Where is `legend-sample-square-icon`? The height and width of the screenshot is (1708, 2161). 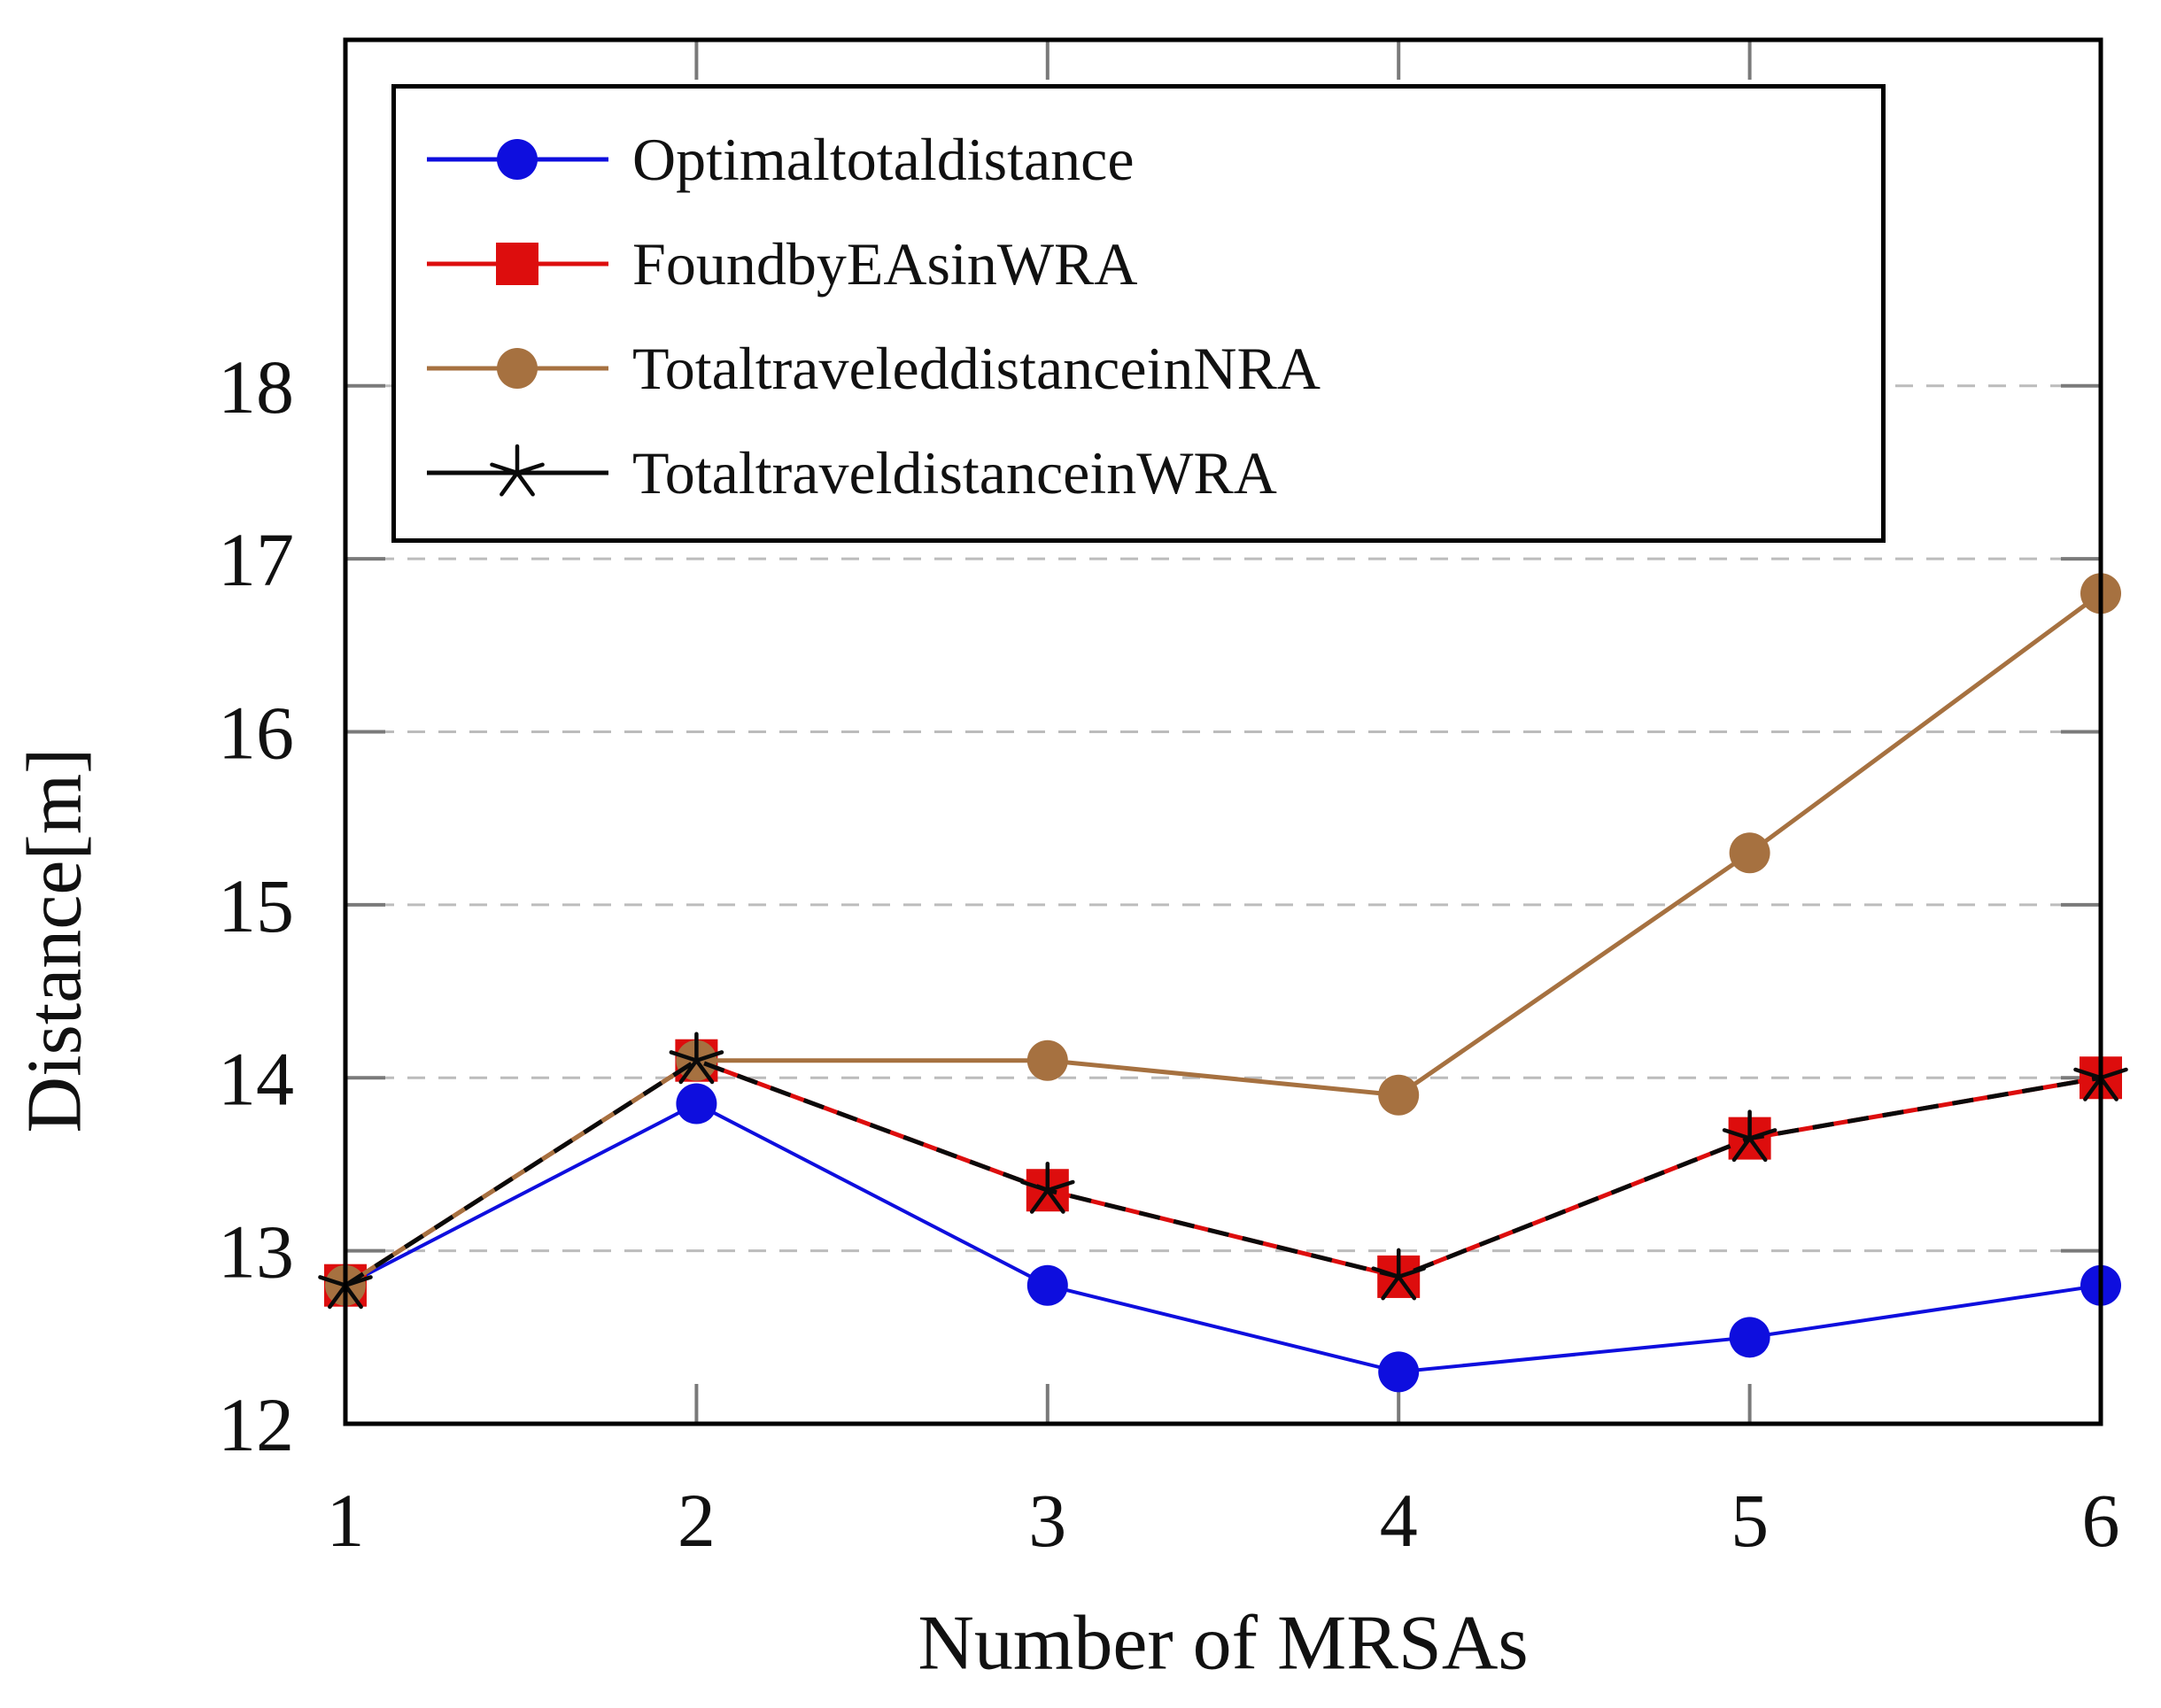
legend-sample-square-icon is located at coordinates (517, 264).